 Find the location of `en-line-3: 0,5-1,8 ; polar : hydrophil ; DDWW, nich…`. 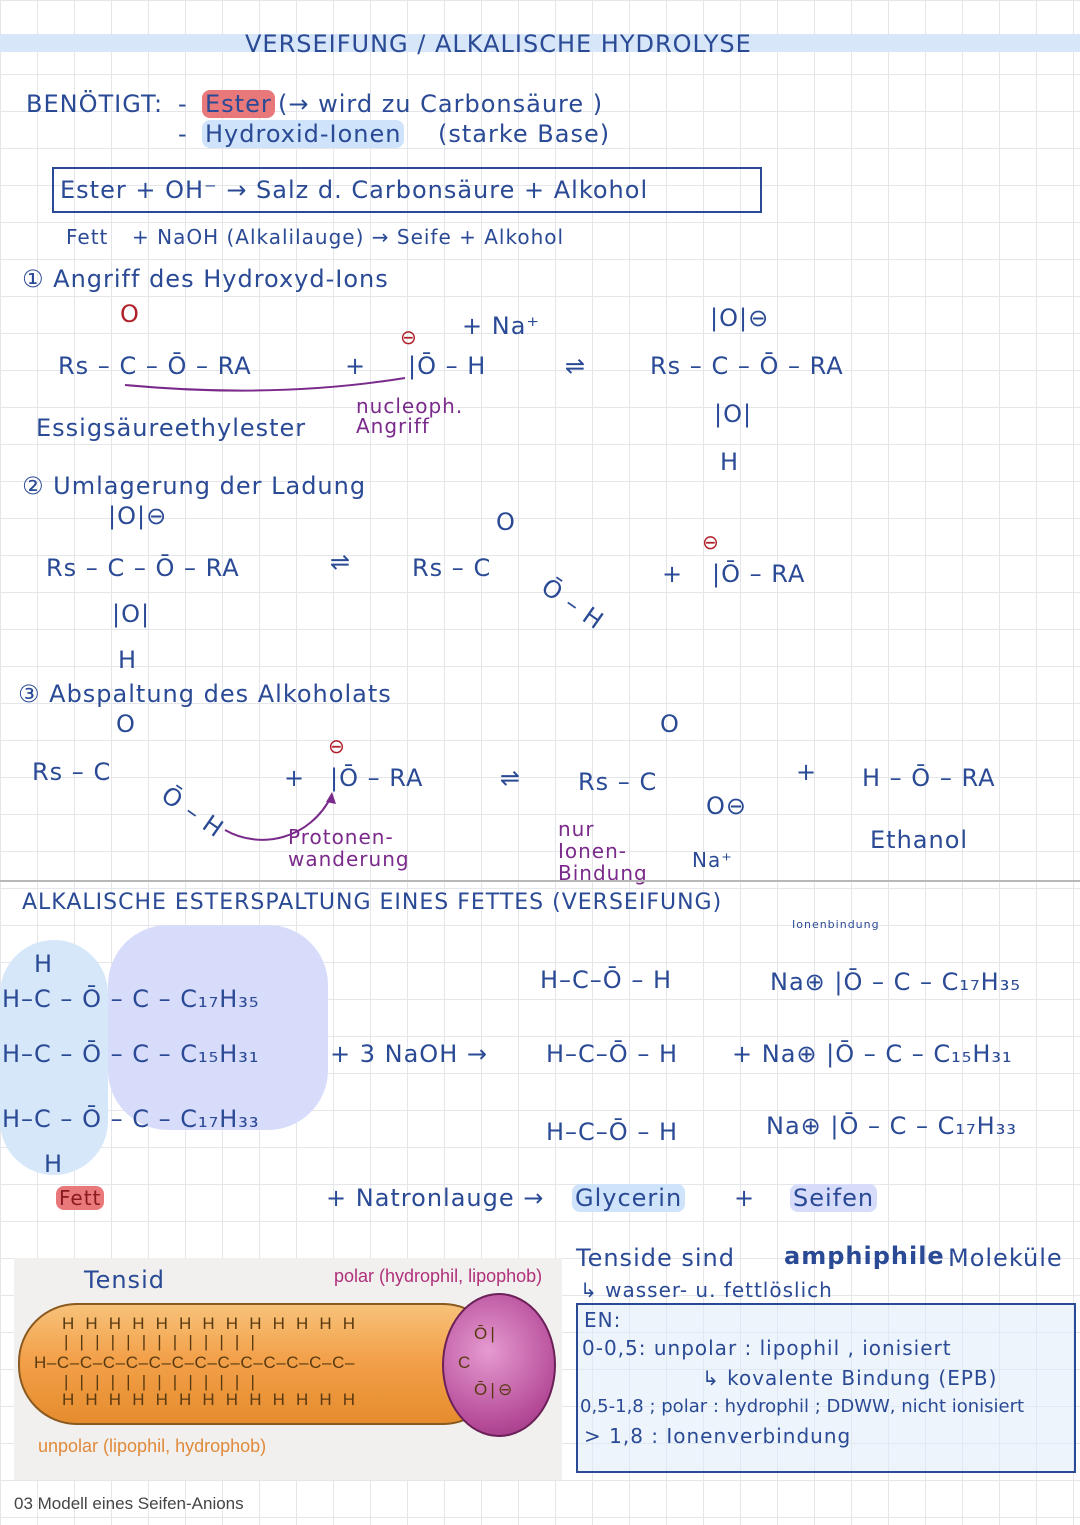

en-line-3: 0,5-1,8 ; polar : hydrophil ; DDWW, nich… is located at coordinates (802, 1406).